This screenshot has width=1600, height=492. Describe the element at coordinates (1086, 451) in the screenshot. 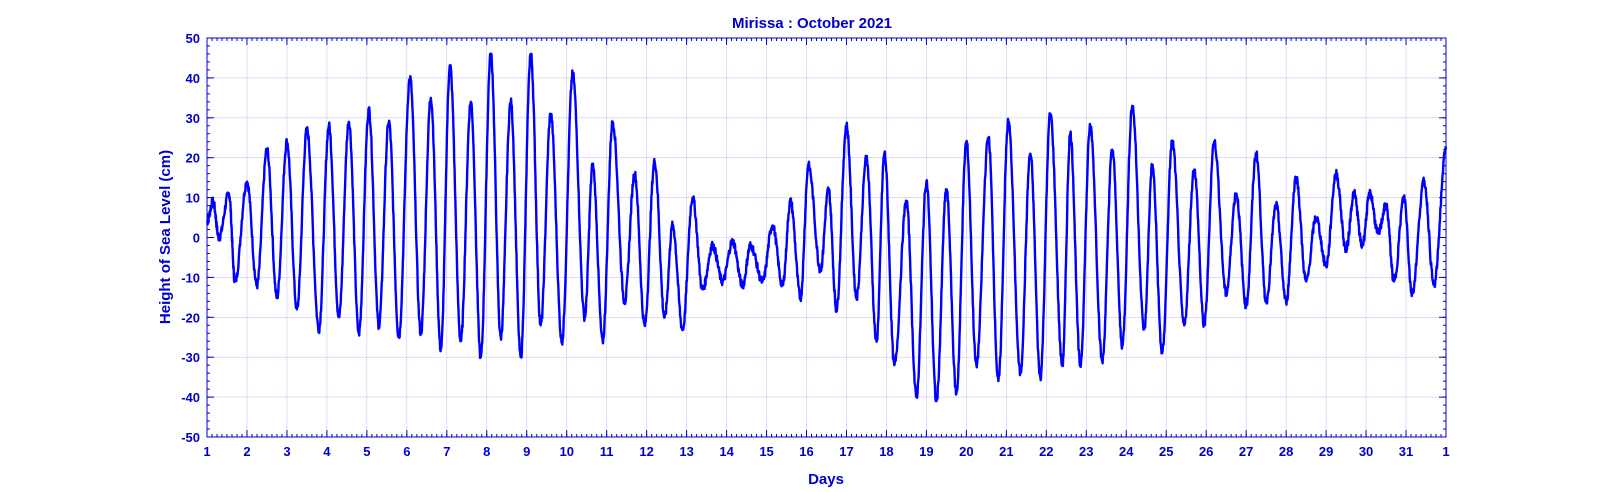

I see `x-tick-label: 23` at that location.